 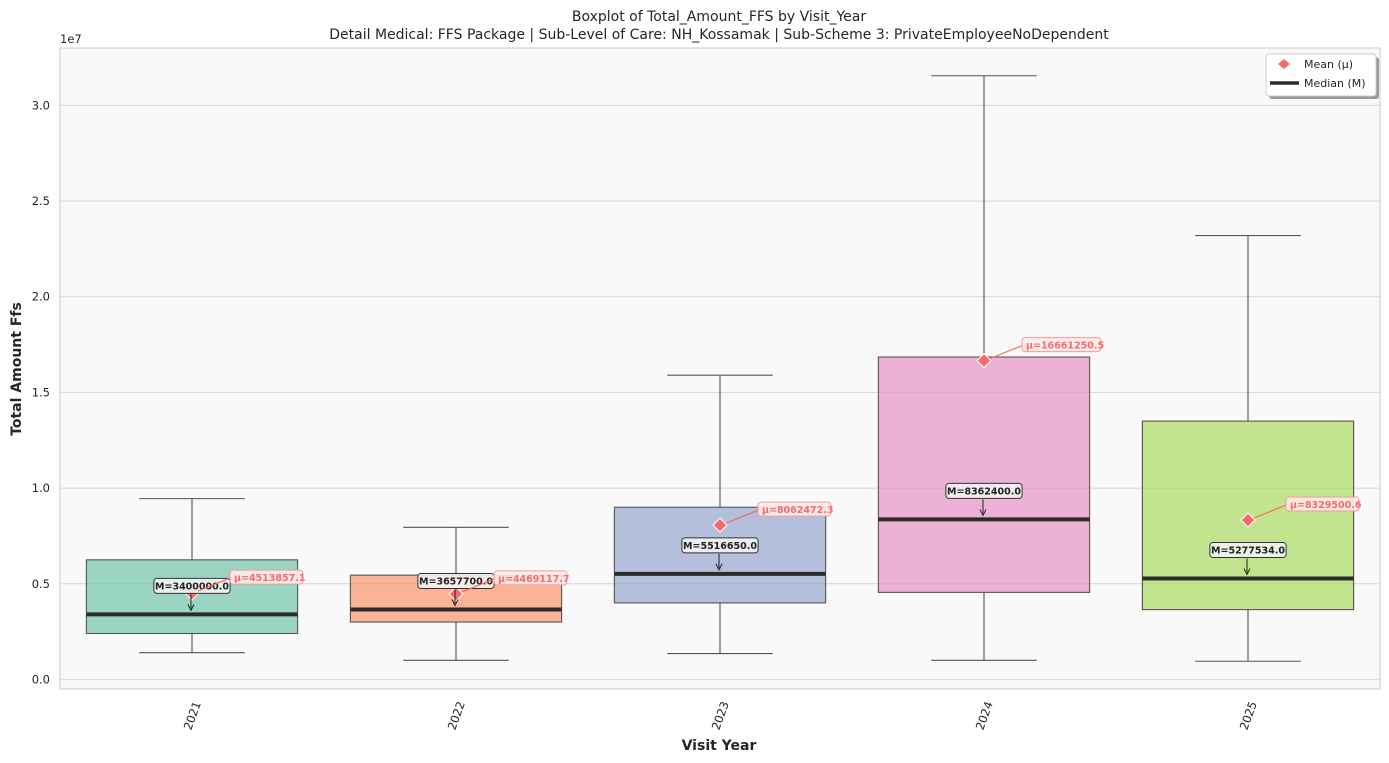 I want to click on y-tick-label: 1.5, so click(x=41, y=392).